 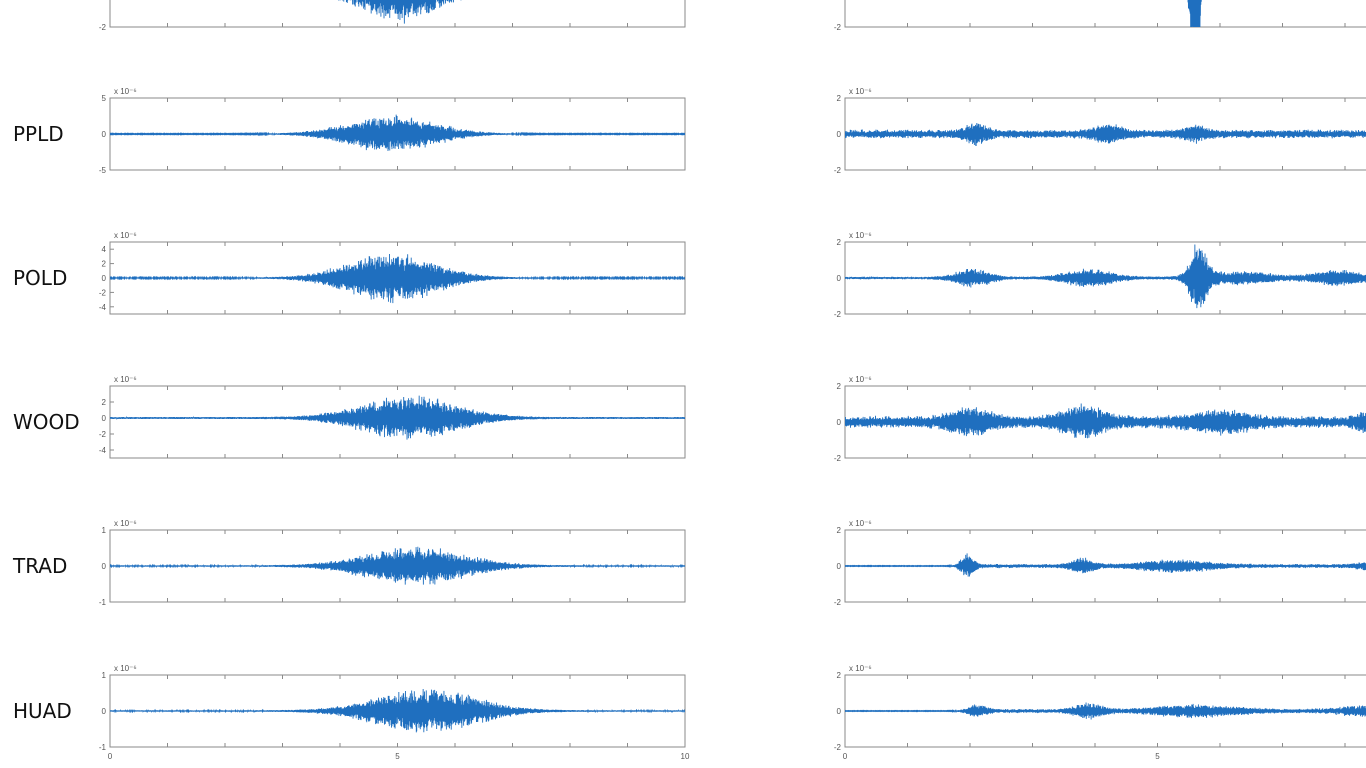 I want to click on trace-panel-right-4: 2 0 -2 x 10⁻⁶, so click(x=1100, y=563).